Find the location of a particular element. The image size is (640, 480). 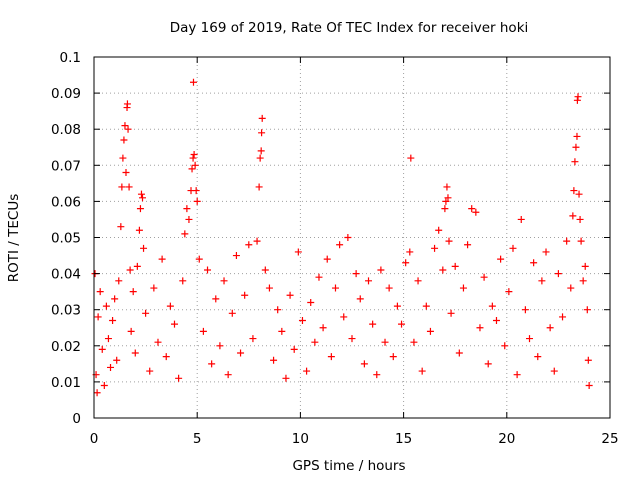

y-tick-label: 0.03 is located at coordinates (66, 311).